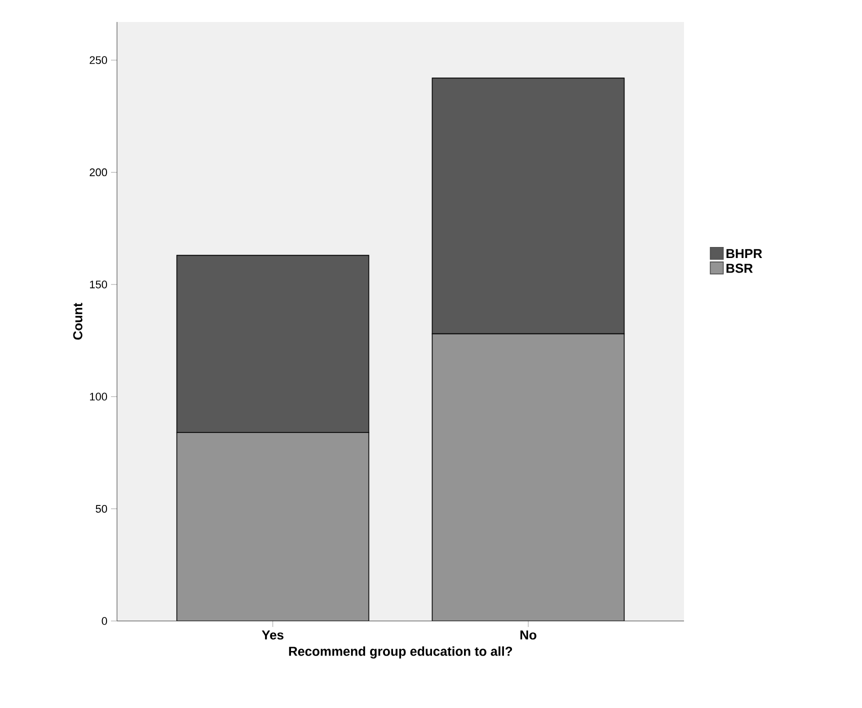  Describe the element at coordinates (744, 253) in the screenshot. I see `legend-label: BHPR` at that location.